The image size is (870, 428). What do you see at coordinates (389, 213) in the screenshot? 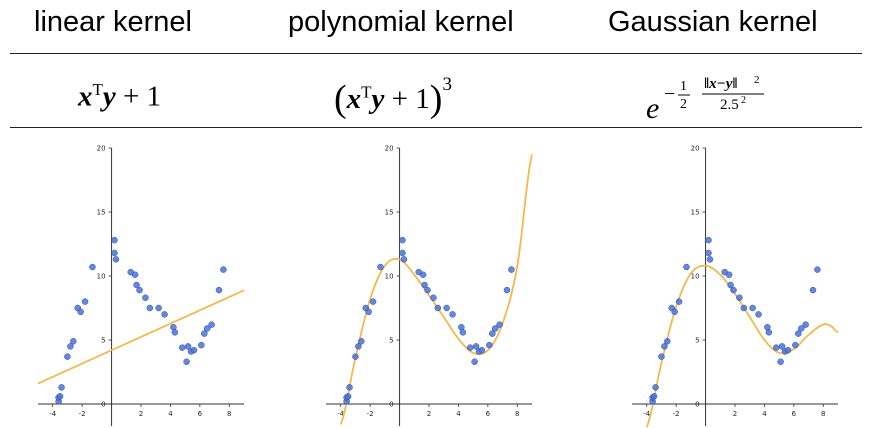
I see `y-tick-label: 15` at bounding box center [389, 213].